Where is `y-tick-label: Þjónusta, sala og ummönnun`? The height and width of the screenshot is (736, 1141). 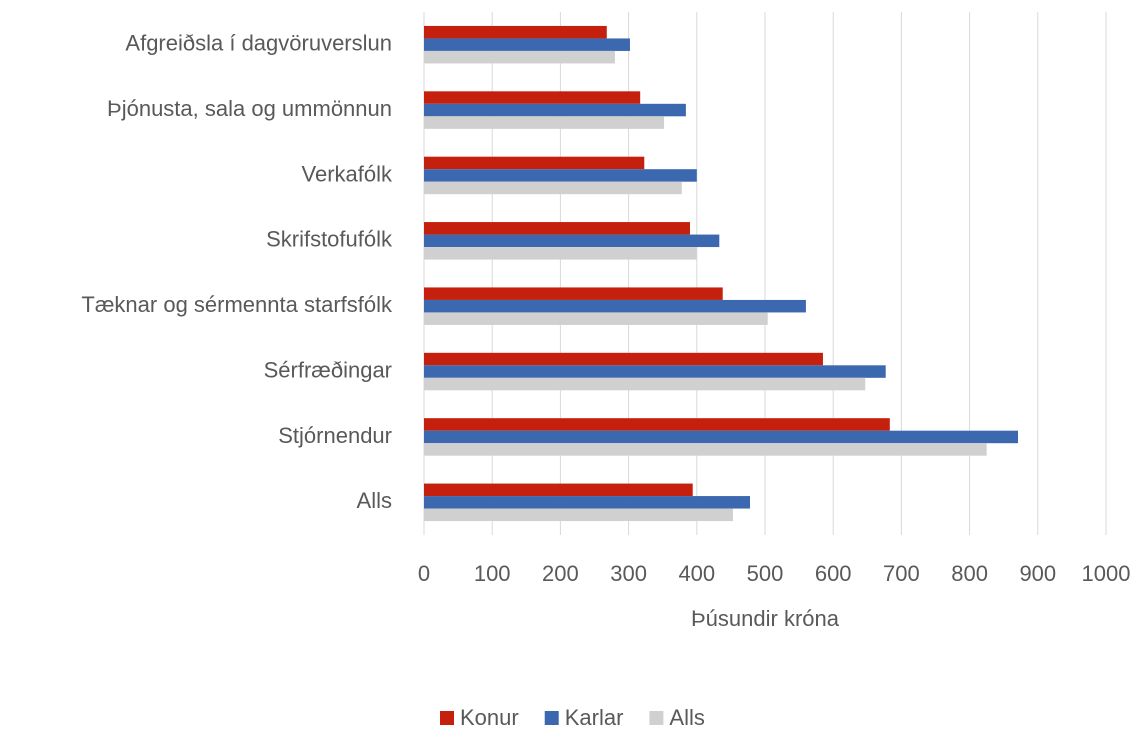
y-tick-label: Þjónusta, sala og ummönnun is located at coordinates (249, 108).